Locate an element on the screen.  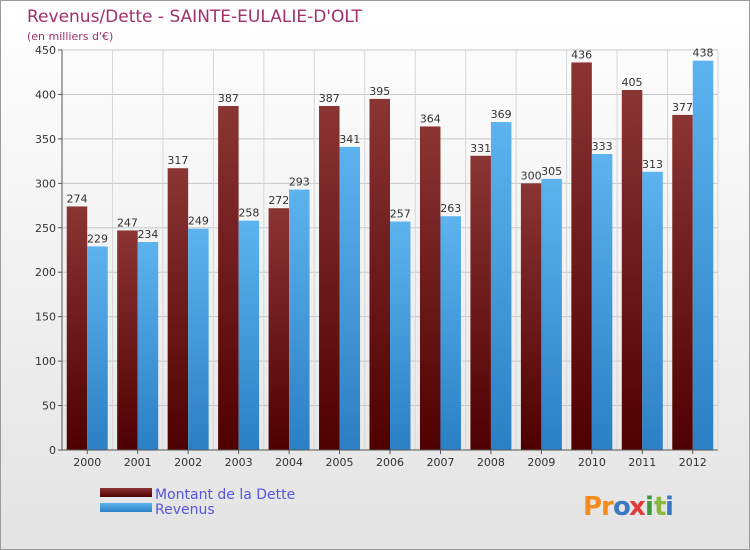
logo-letter: o is located at coordinates (622, 507).